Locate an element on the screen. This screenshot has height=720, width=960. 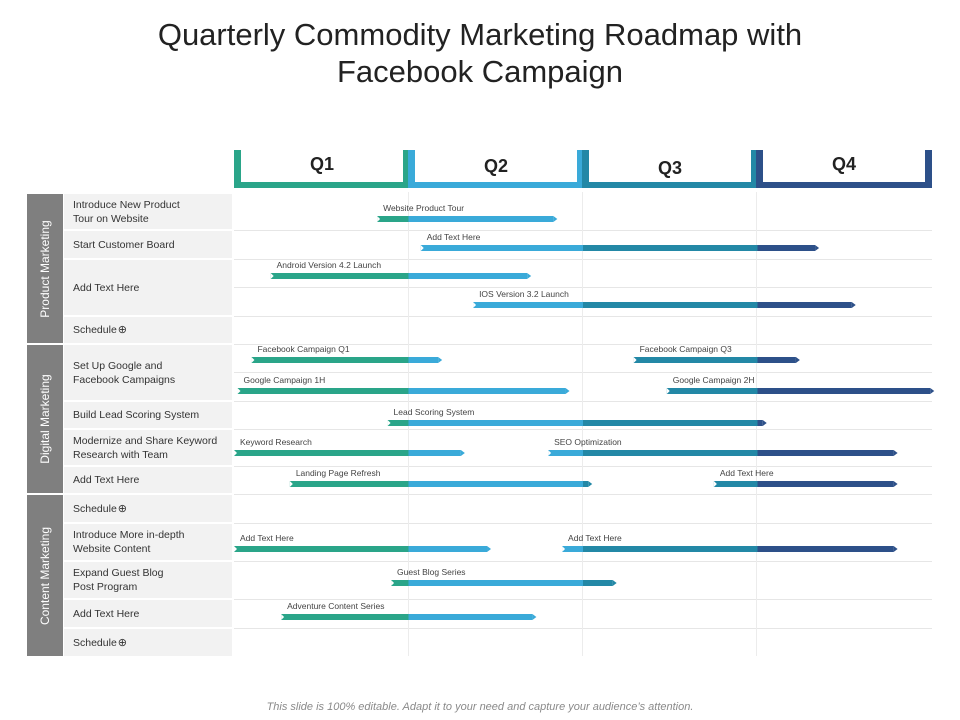
section-band-product-marketing: Product Marketing is located at coordinates (45, 268).